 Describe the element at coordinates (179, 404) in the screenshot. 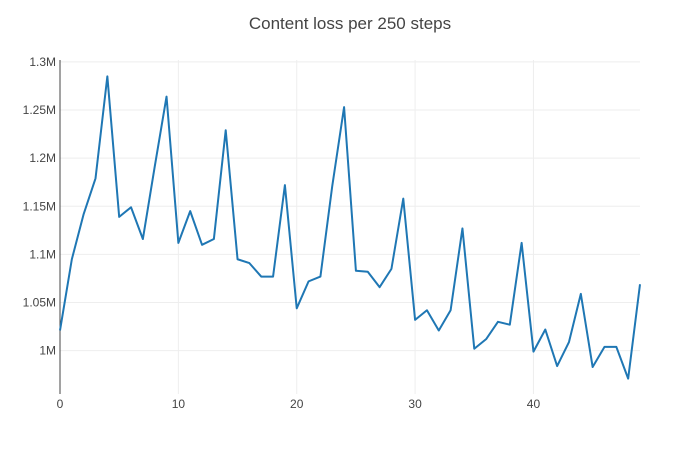

I see `x-tick-label: 10` at that location.